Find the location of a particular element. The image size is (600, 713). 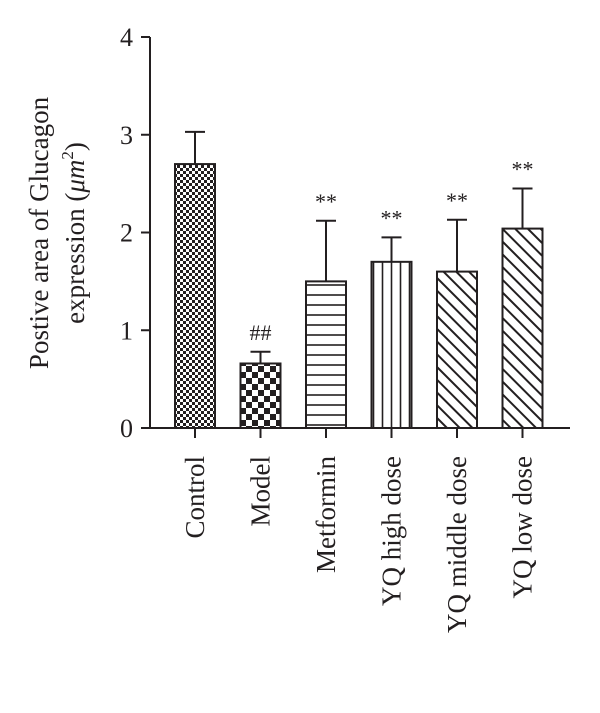

y-tick-label: 1 is located at coordinates (126, 330).